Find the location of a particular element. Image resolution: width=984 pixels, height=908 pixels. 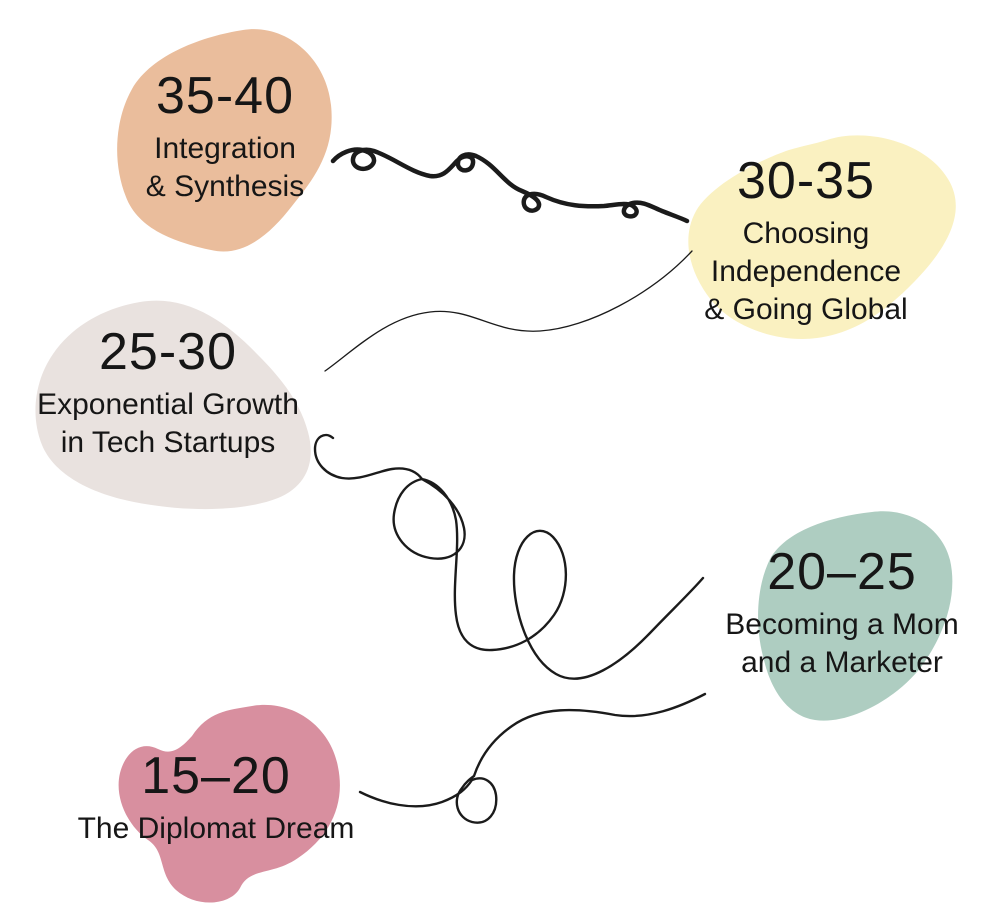

stage-25-30-age-range: 25-30 is located at coordinates (168, 352).